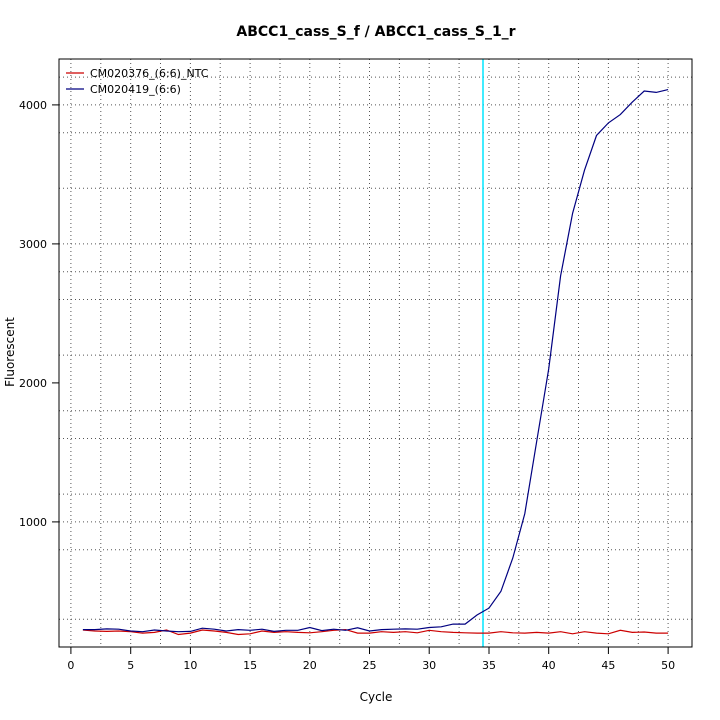  Describe the element at coordinates (33, 522) in the screenshot. I see `y-tick-label: 1000` at that location.